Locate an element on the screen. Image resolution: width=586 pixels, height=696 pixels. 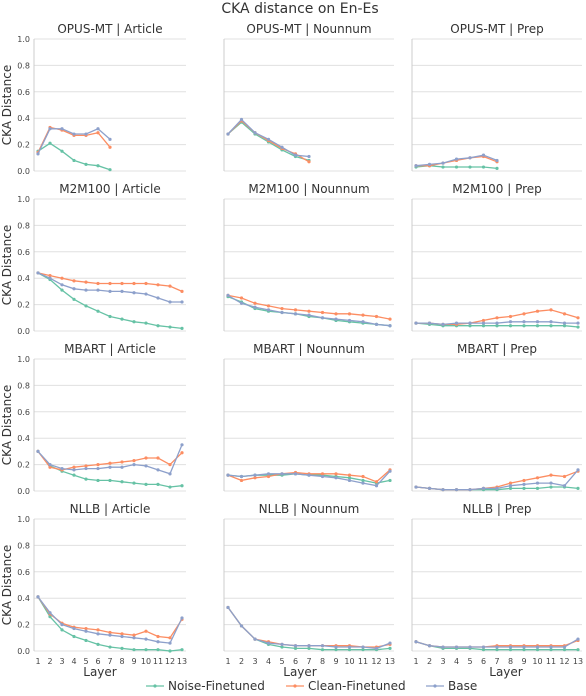
panel-title: NLLB | Nounnum is located at coordinates (309, 509).